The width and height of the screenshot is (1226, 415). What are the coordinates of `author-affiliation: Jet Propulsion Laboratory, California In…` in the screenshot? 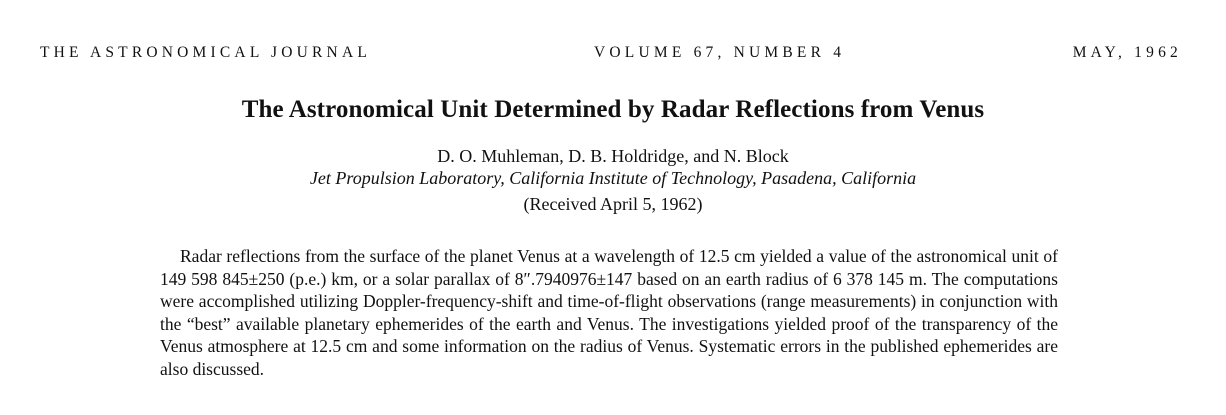 It's located at (613, 178).